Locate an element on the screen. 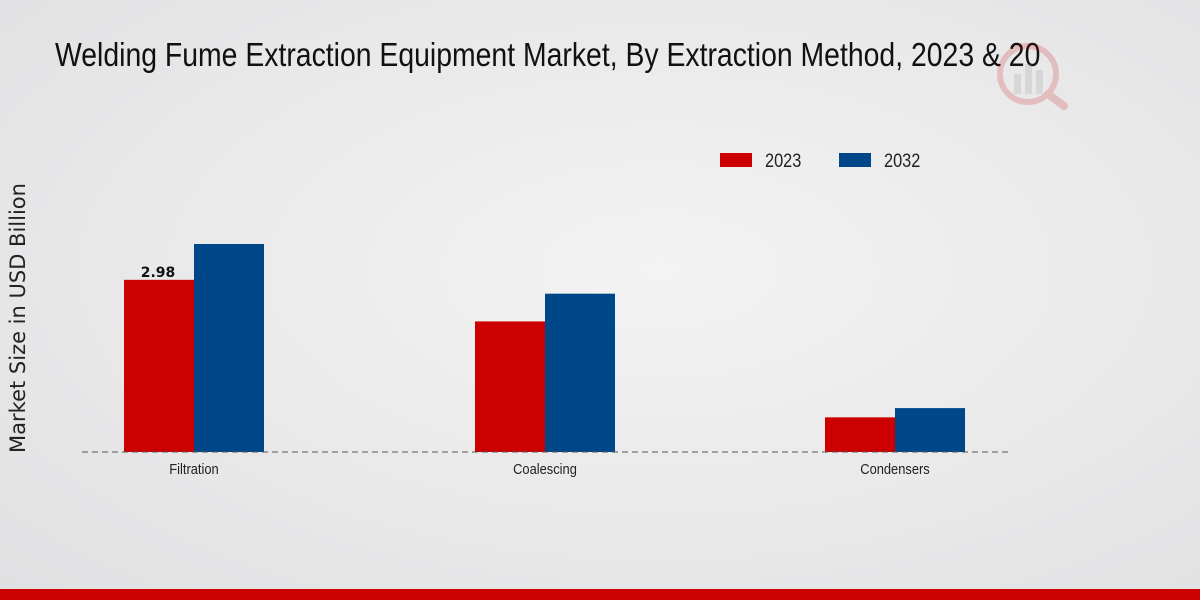  bar-coalescing-2023 is located at coordinates (510, 386).